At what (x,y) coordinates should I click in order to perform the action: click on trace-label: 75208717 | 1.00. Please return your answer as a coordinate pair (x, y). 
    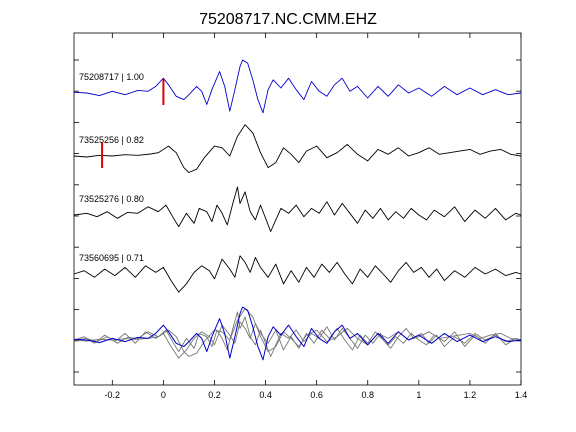
    Looking at the image, I should click on (111, 77).